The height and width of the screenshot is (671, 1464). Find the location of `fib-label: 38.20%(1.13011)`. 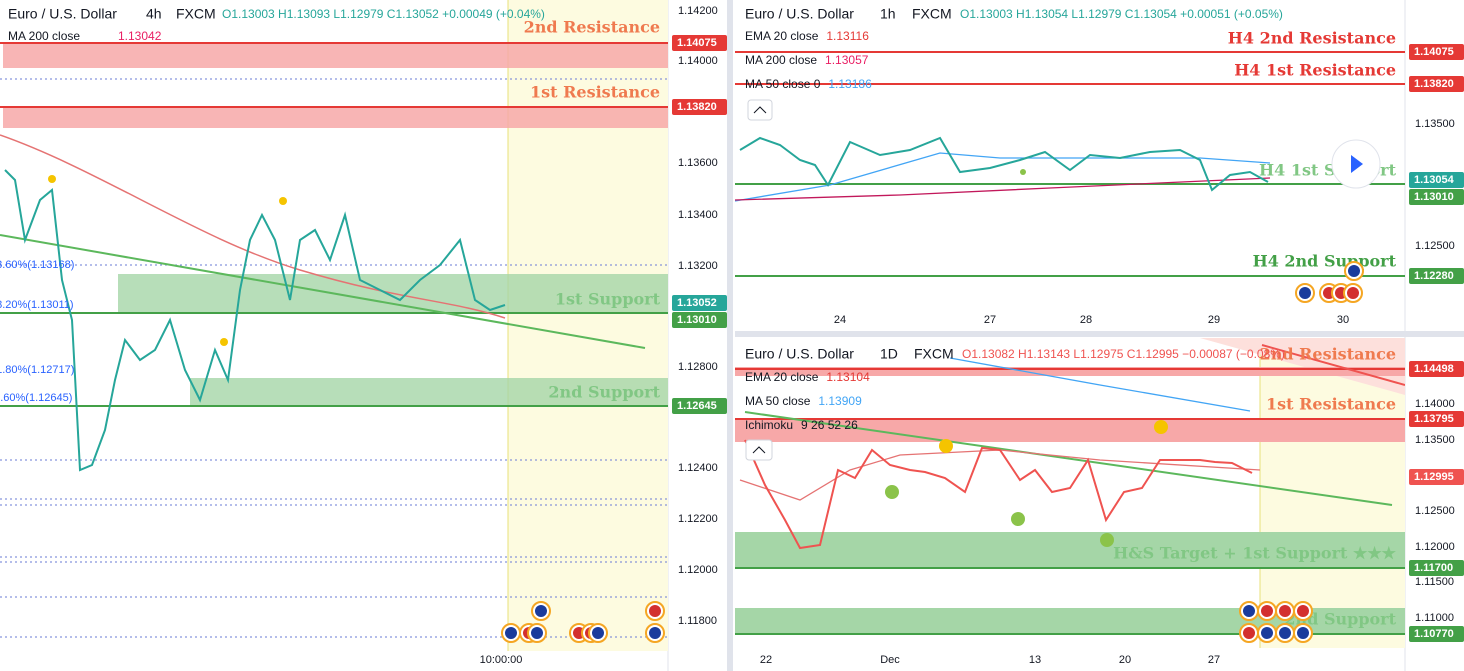

fib-label: 38.20%(1.13011) is located at coordinates (37, 305).